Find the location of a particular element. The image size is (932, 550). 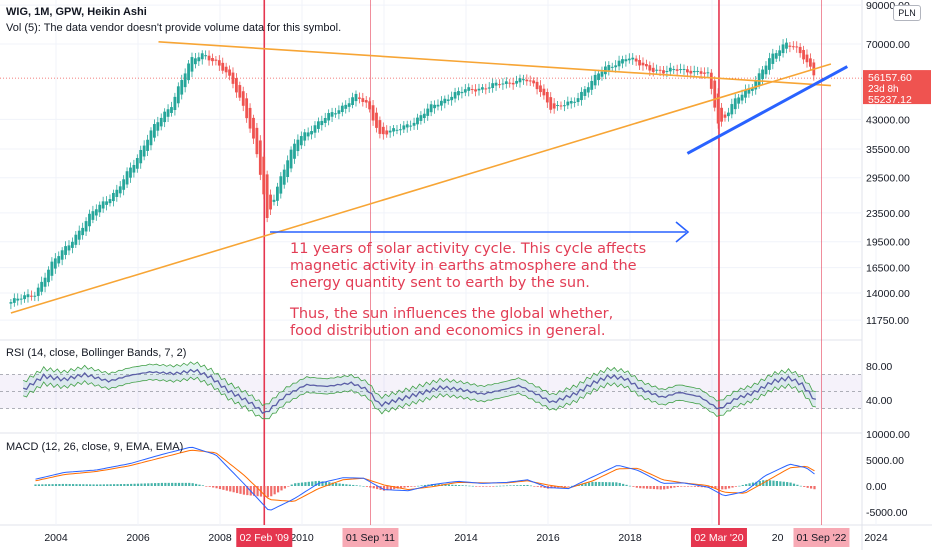

price-tick-label: 23500.00 is located at coordinates (888, 214).